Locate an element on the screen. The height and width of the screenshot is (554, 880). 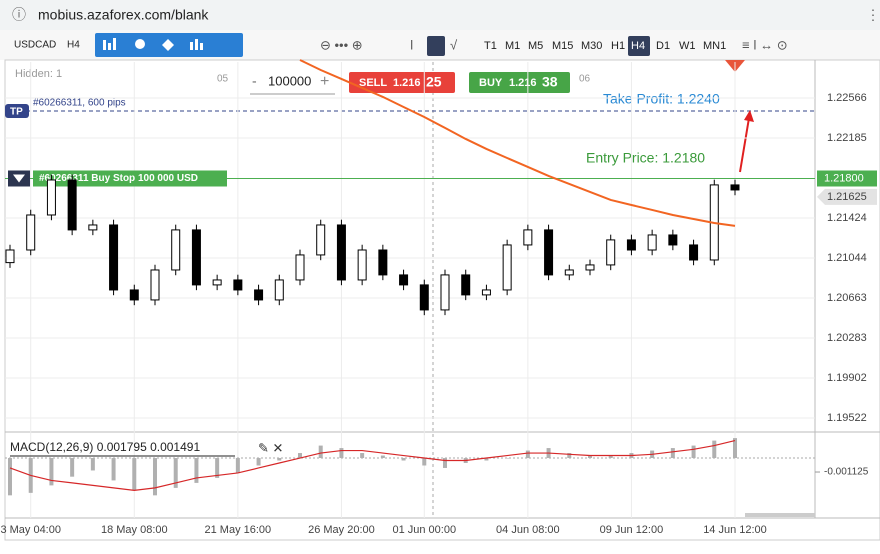
timeframe: M1 is located at coordinates (512, 46).